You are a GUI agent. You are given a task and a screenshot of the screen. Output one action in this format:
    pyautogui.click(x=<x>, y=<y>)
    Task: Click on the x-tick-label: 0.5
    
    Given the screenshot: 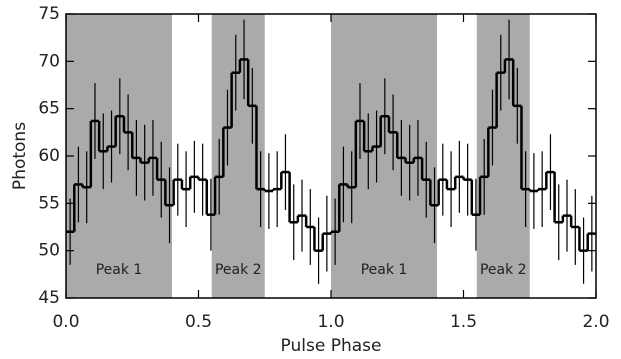 What is the action you would take?
    pyautogui.click(x=198, y=322)
    